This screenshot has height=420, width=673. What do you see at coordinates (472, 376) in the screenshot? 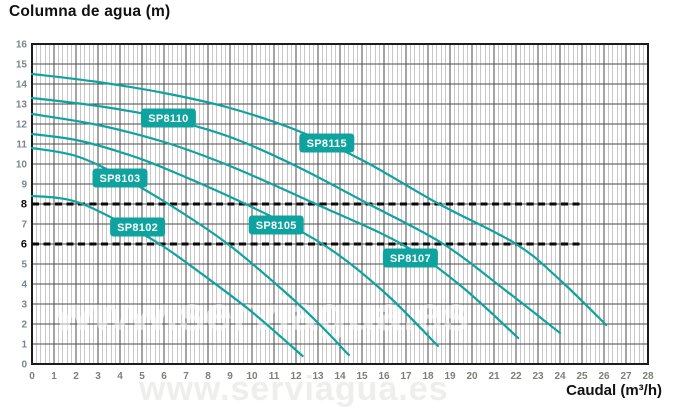
I see `svg-text: 20` at bounding box center [472, 376].